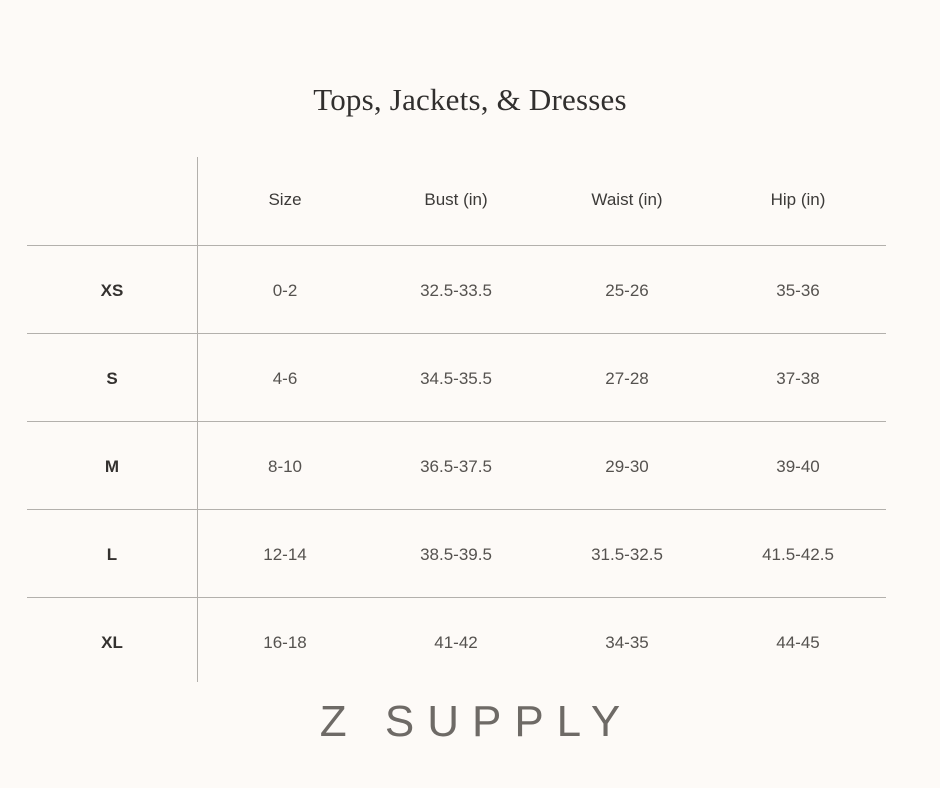 The height and width of the screenshot is (788, 940). What do you see at coordinates (456, 245) in the screenshot?
I see `table-rule-header` at bounding box center [456, 245].